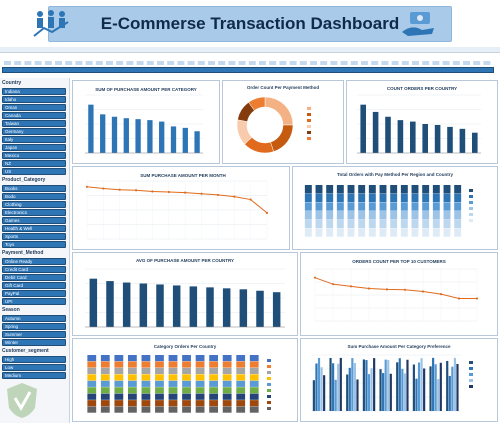 This screenshot has width=500, height=423. What do you see at coordinates (34, 91) in the screenshot?
I see `slicer-item-country: Indiana` at bounding box center [34, 91].